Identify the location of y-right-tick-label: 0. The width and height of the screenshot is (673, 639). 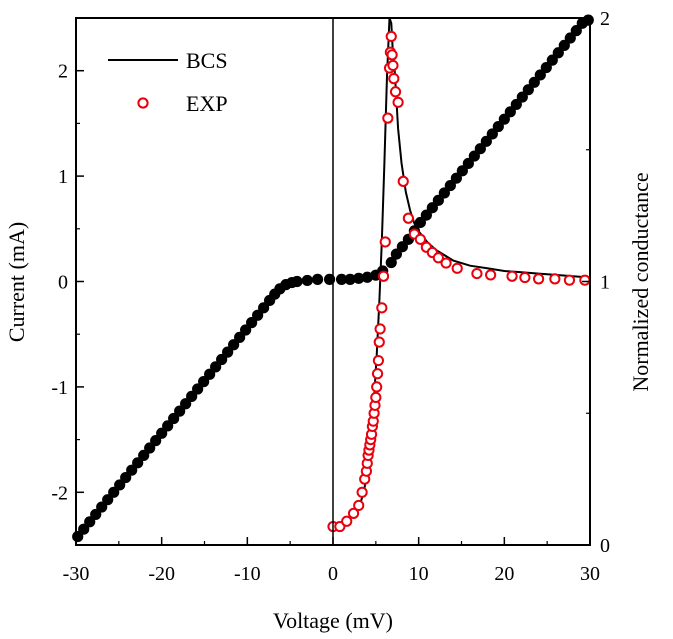
(605, 546).